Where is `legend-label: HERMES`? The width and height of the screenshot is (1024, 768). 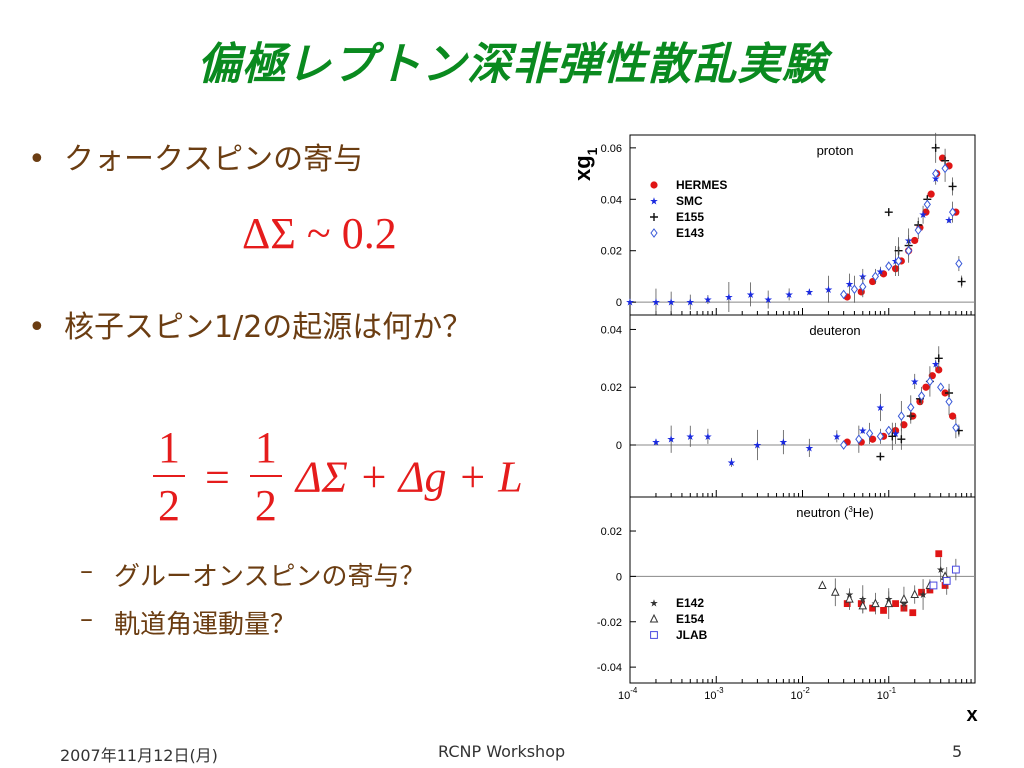 legend-label: HERMES is located at coordinates (701, 185).